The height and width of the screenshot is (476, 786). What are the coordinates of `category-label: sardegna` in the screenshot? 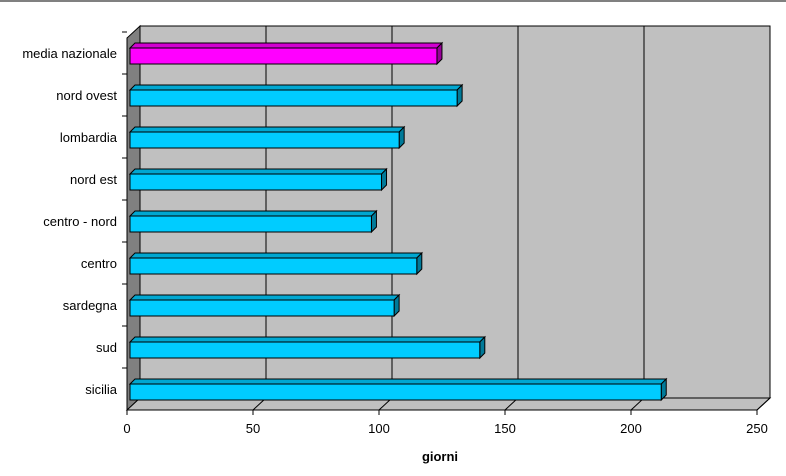 It's located at (90, 305).